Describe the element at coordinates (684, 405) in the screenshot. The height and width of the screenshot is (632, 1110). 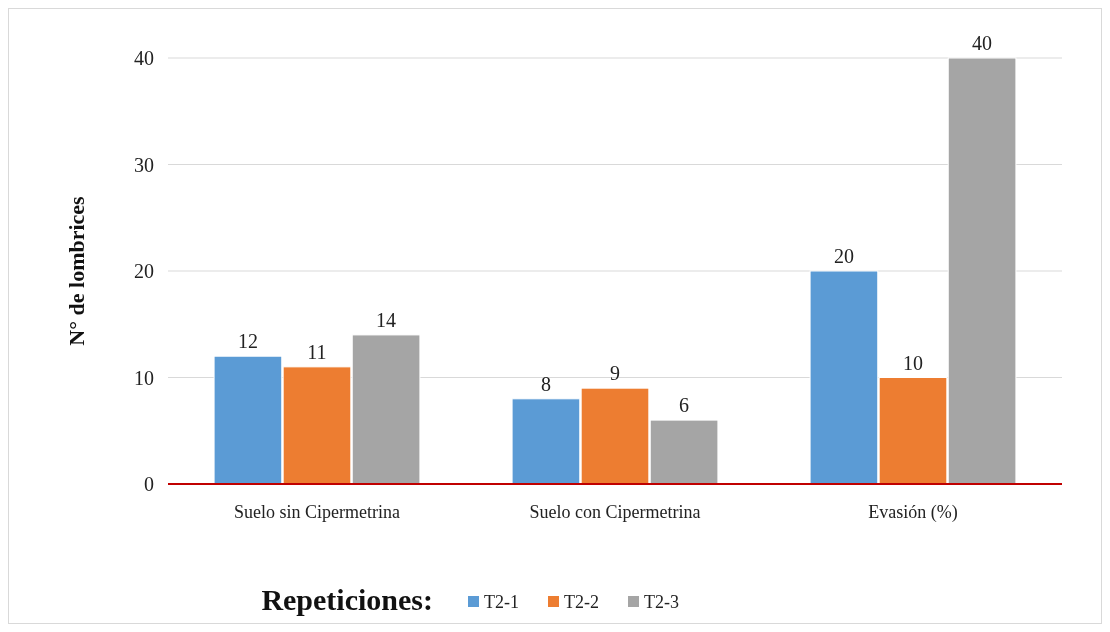
I see `data-label: 6` at that location.